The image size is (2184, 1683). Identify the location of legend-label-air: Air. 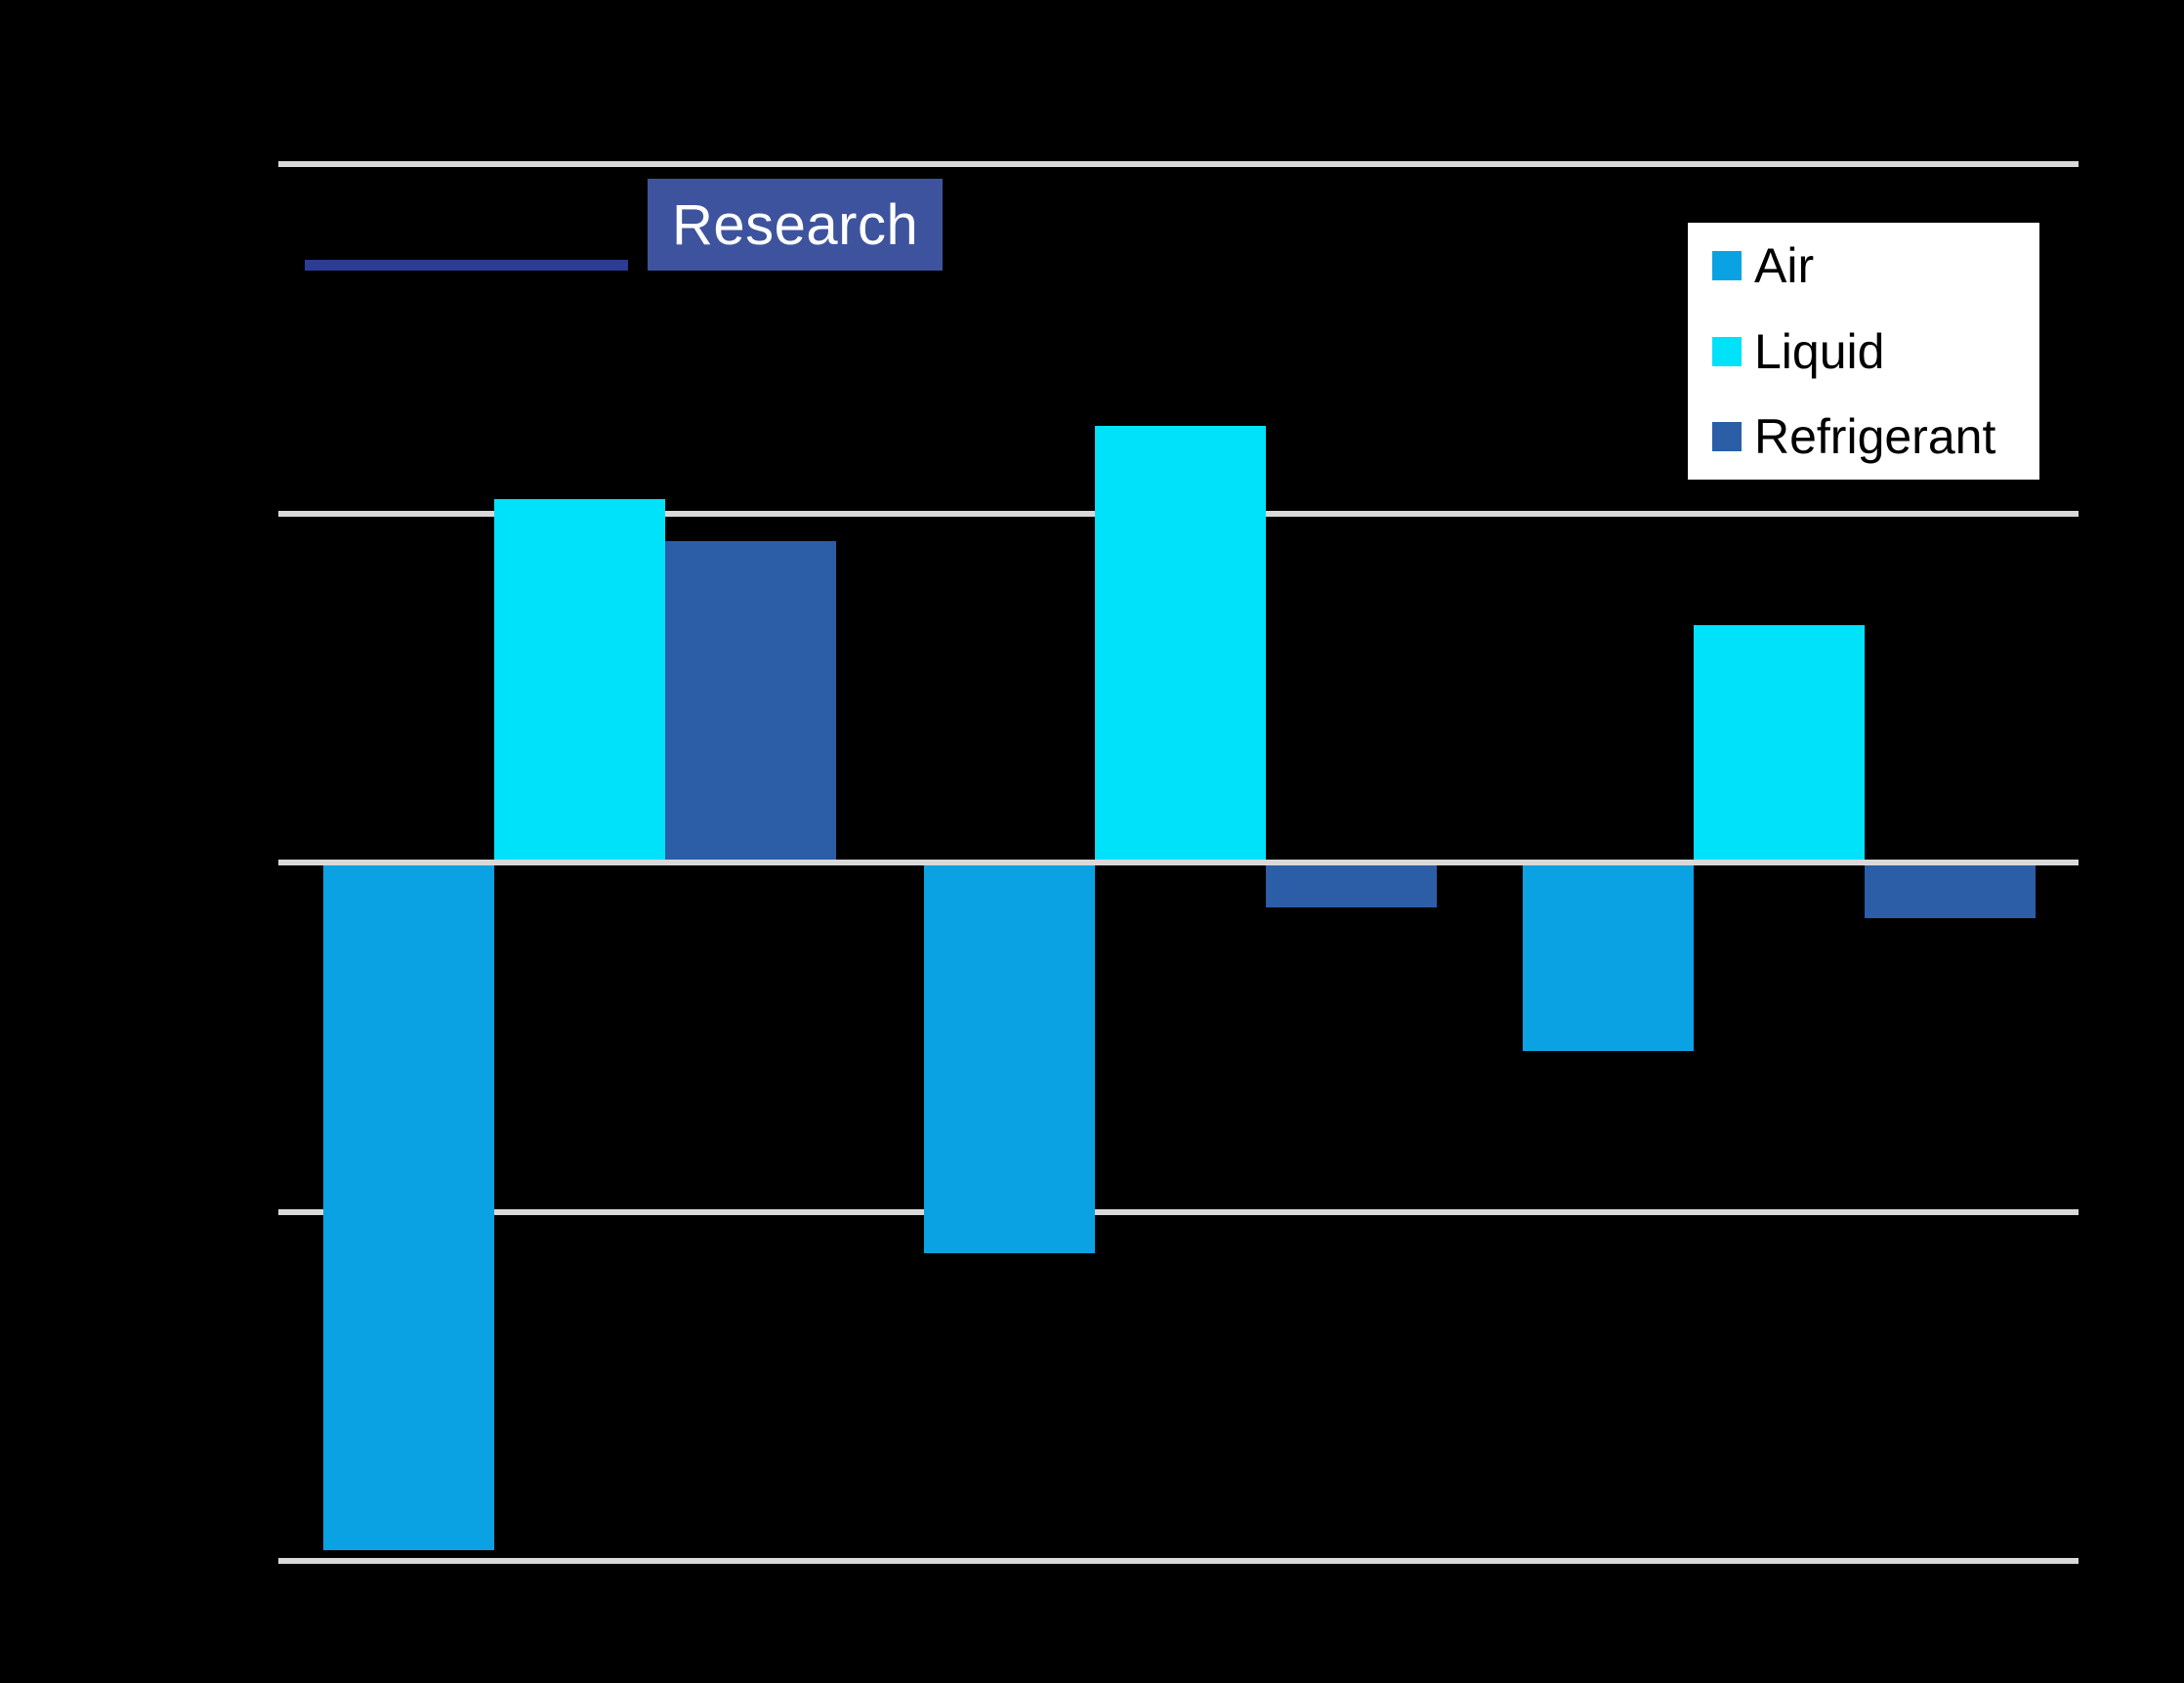
(1784, 265).